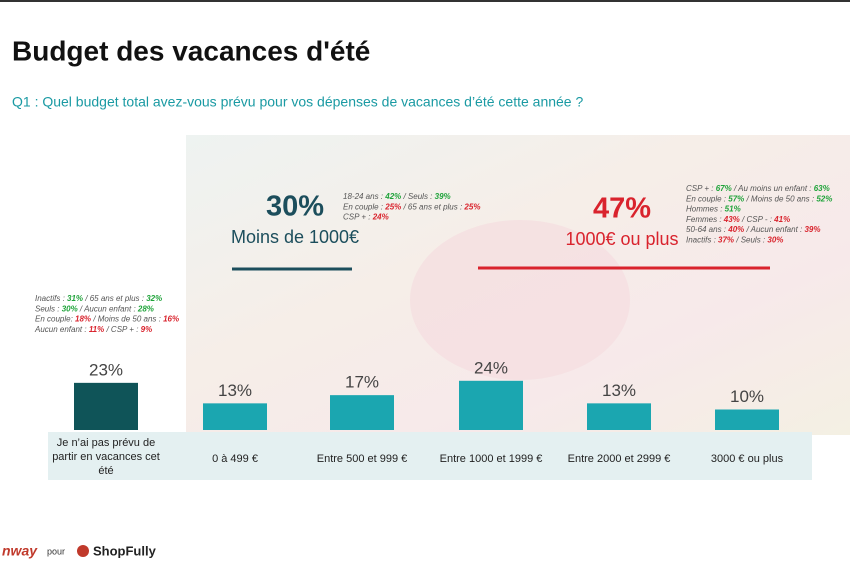  Describe the element at coordinates (295, 237) in the screenshot. I see `summary-caption: Moins de 1000€` at that location.